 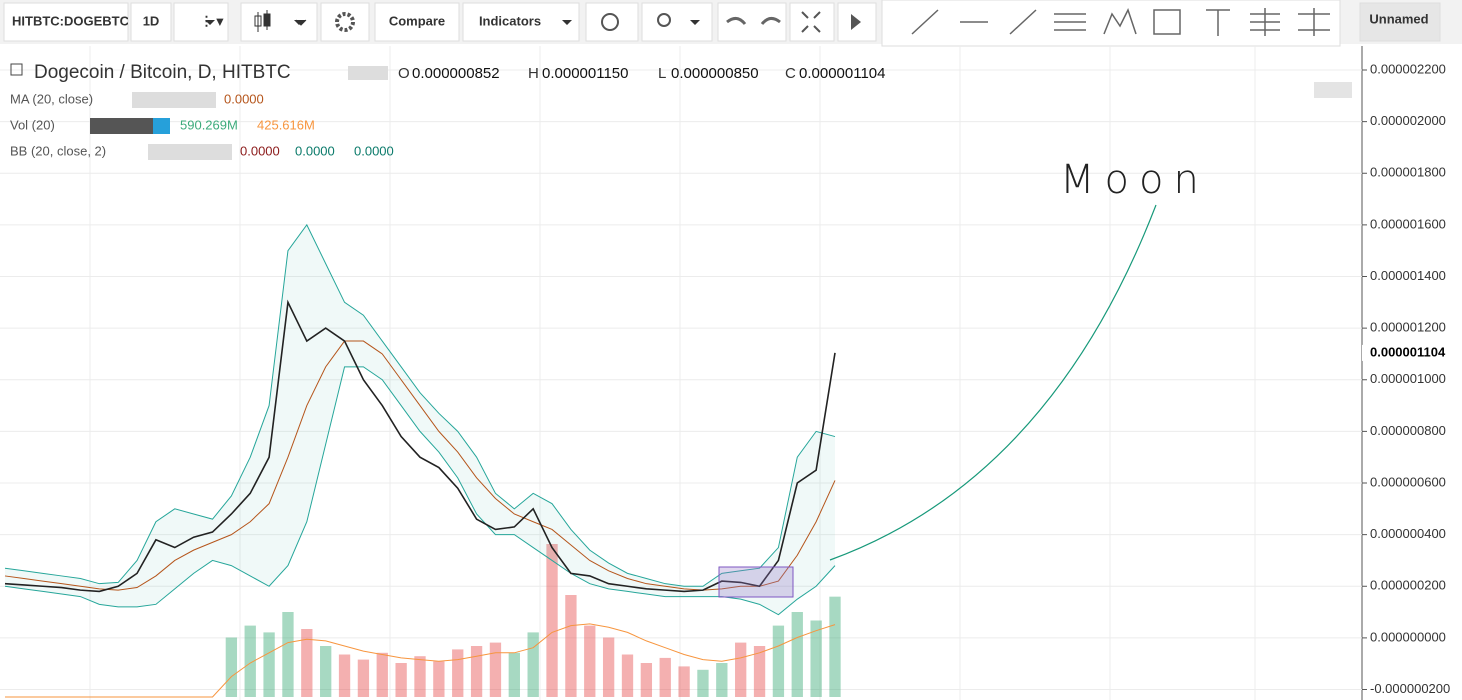 I want to click on volume-ma-line, so click(x=420, y=660).